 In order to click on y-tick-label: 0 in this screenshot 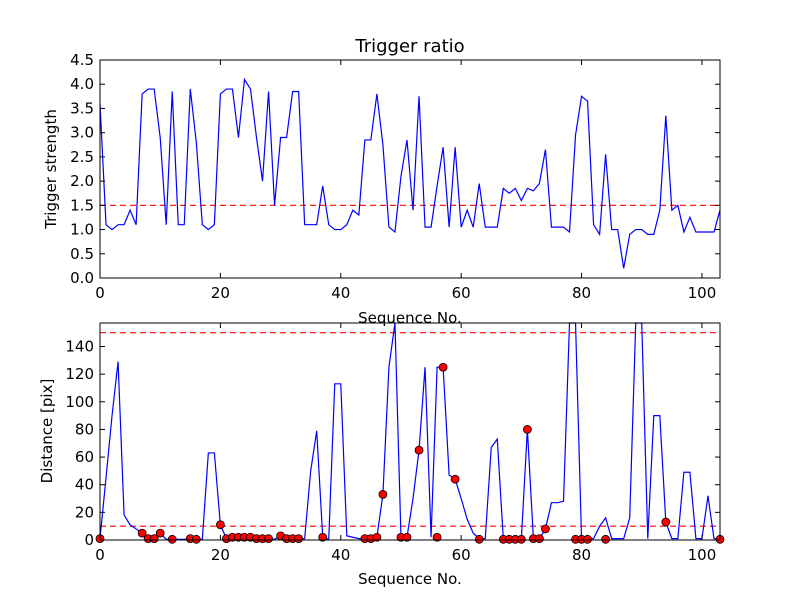, I will do `click(89, 540)`.